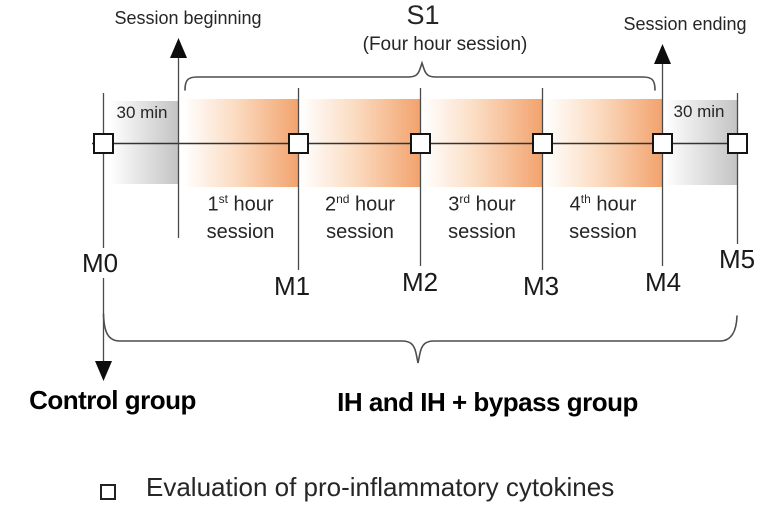 The image size is (760, 511). I want to click on s1-title: S1, so click(423, 15).